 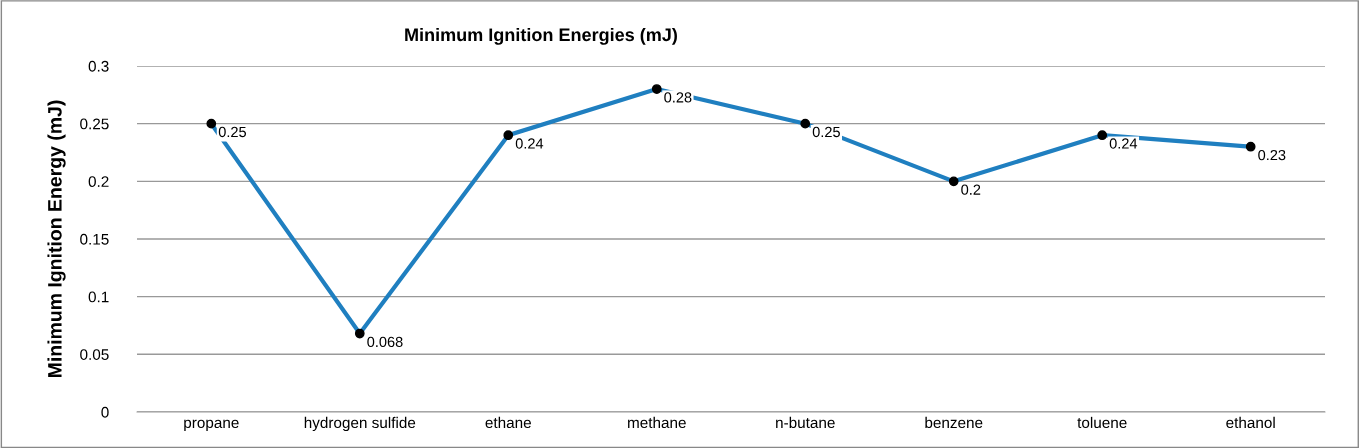 What do you see at coordinates (678, 97) in the screenshot?
I see `data-label: 0.28` at bounding box center [678, 97].